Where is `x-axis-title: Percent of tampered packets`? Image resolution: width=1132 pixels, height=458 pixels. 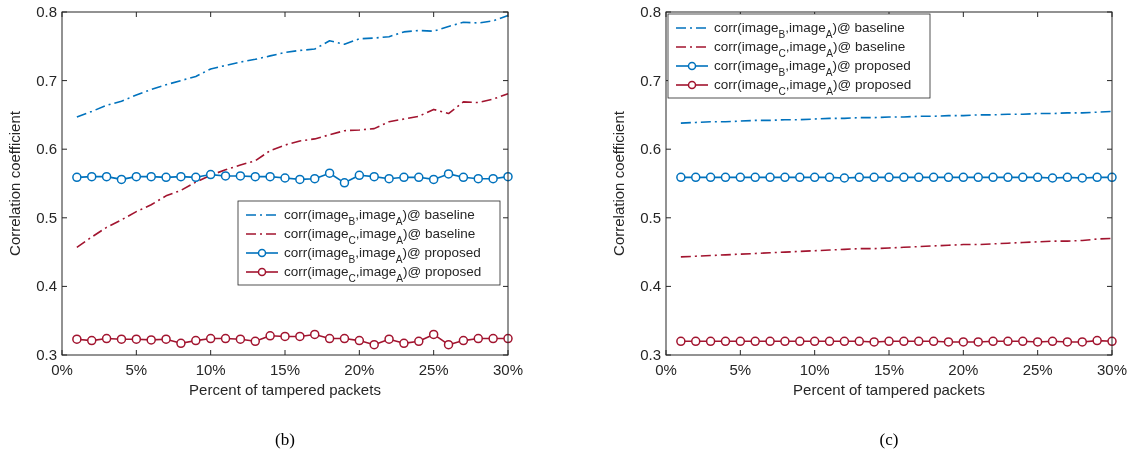 x-axis-title: Percent of tampered packets is located at coordinates (889, 389).